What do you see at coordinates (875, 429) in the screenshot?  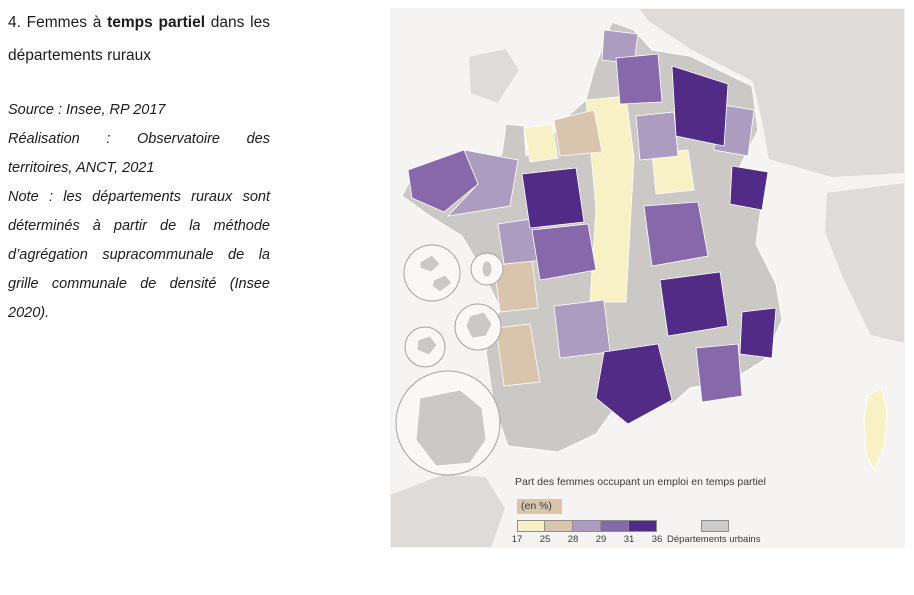 I see `corsica-region` at bounding box center [875, 429].